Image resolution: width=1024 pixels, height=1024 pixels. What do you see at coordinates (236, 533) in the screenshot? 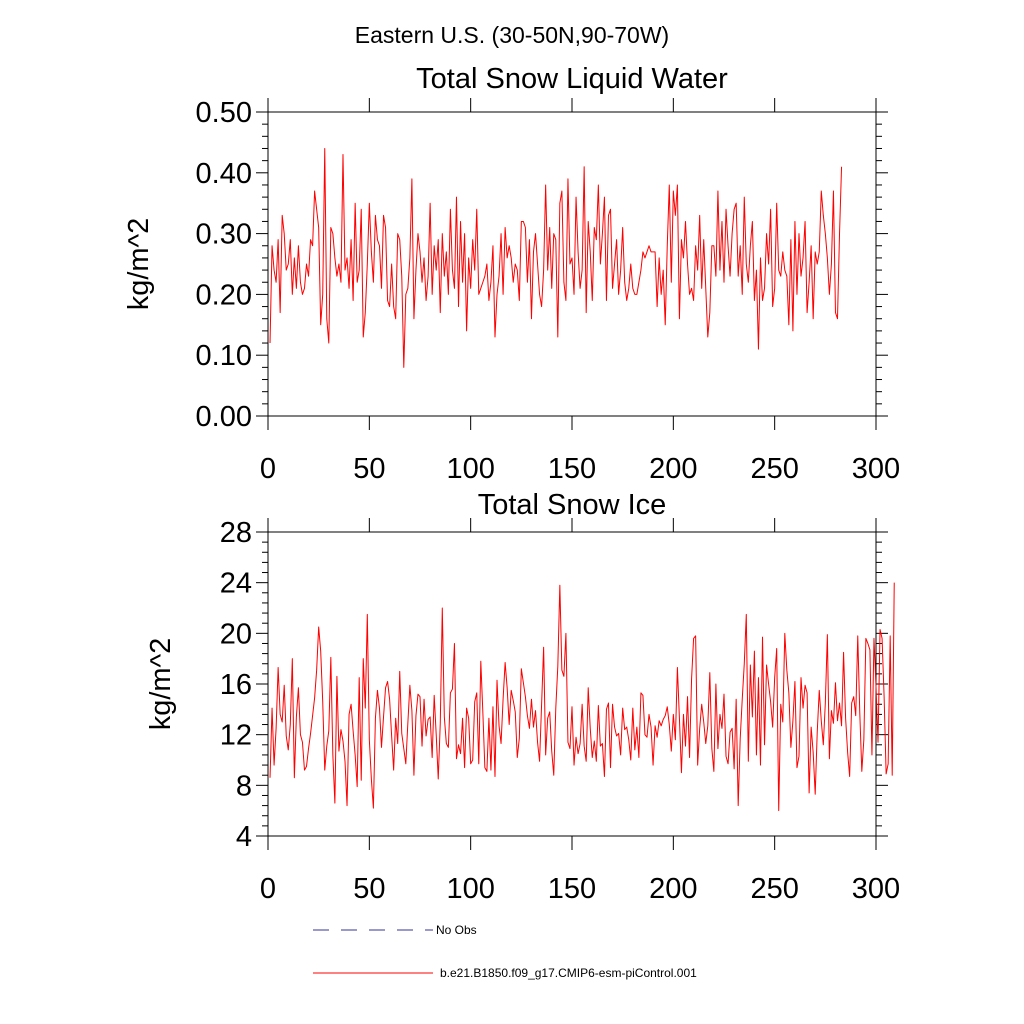
I see `y-tick-label: 28` at bounding box center [236, 533].